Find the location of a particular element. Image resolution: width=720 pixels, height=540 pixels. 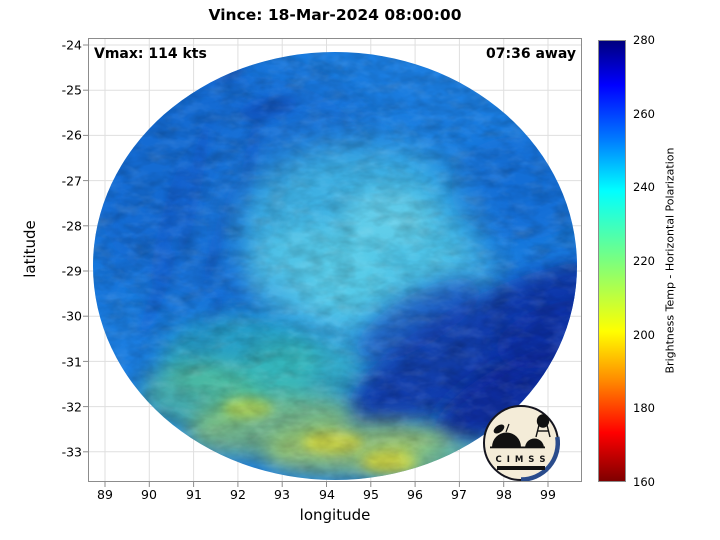

x-tick: 89 is located at coordinates (105, 494).